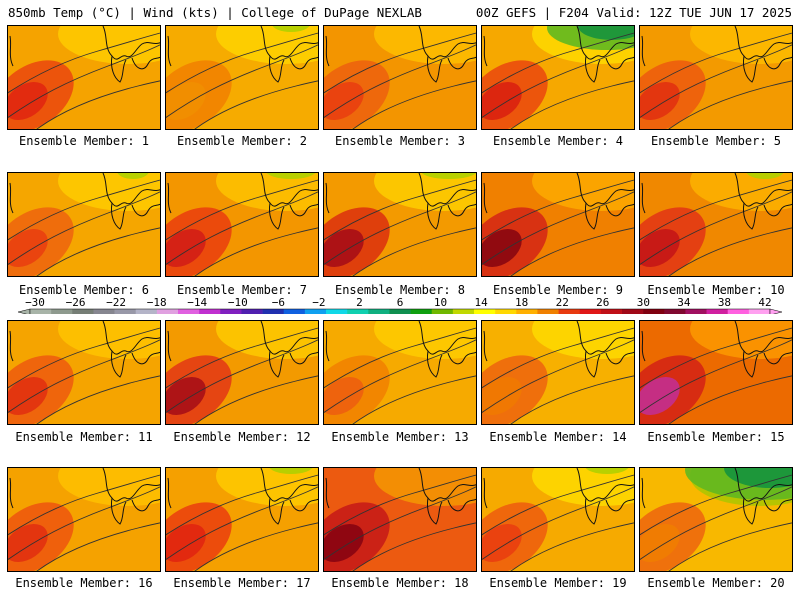  What do you see at coordinates (558, 583) in the screenshot?
I see `ensemble-member-label: Ensemble Member: 19` at bounding box center [558, 583].